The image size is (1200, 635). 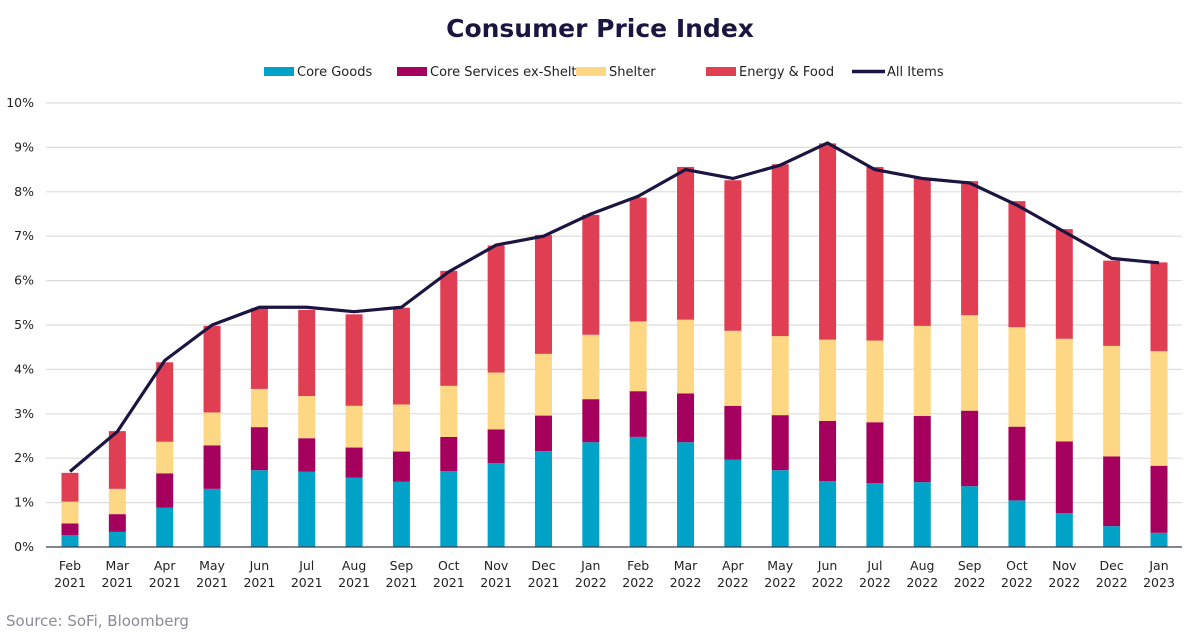 What do you see at coordinates (827, 565) in the screenshot?
I see `x-tick-month: Jun` at bounding box center [827, 565].